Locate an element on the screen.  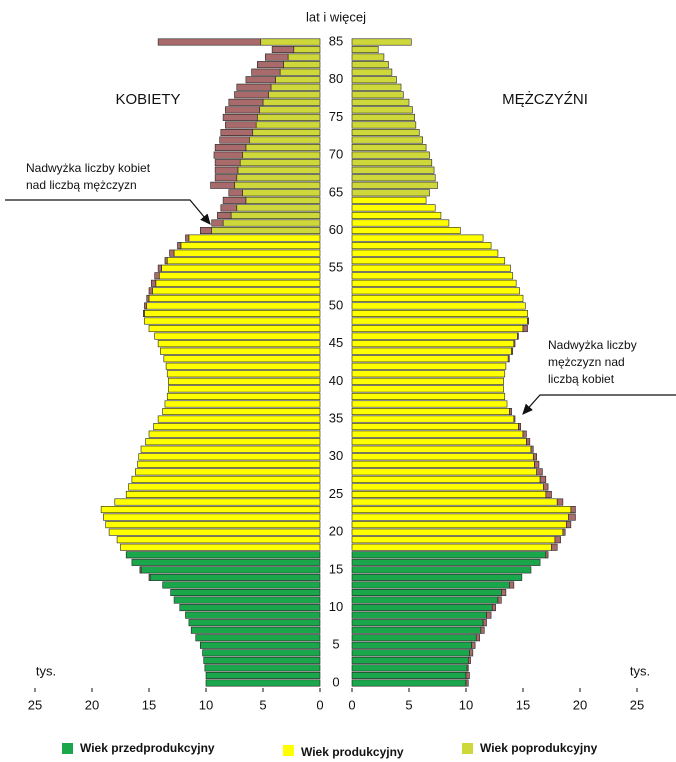
annotation: nad liczbą mężczyzn is located at coordinates (81, 185).